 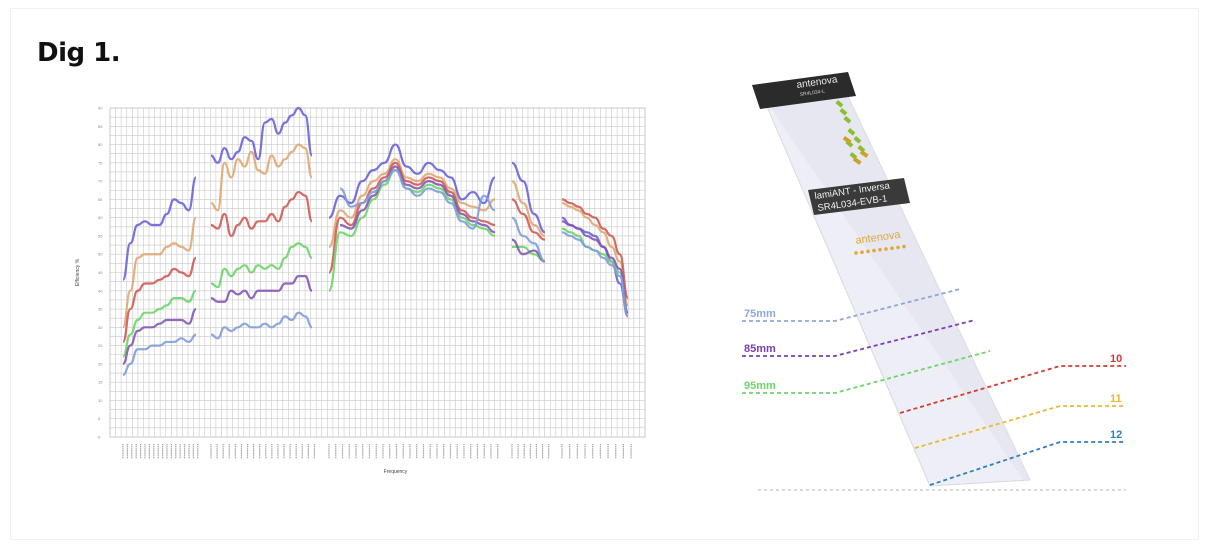 I want to click on y-tick-label: 75, so click(x=100, y=162).